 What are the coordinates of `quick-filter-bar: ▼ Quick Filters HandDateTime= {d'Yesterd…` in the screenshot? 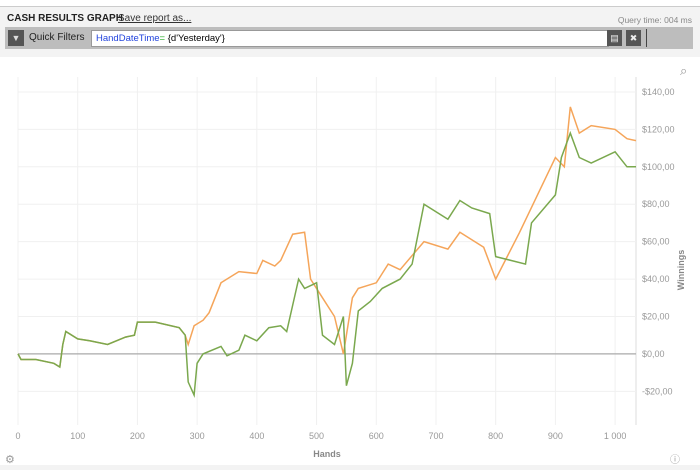 It's located at (349, 38).